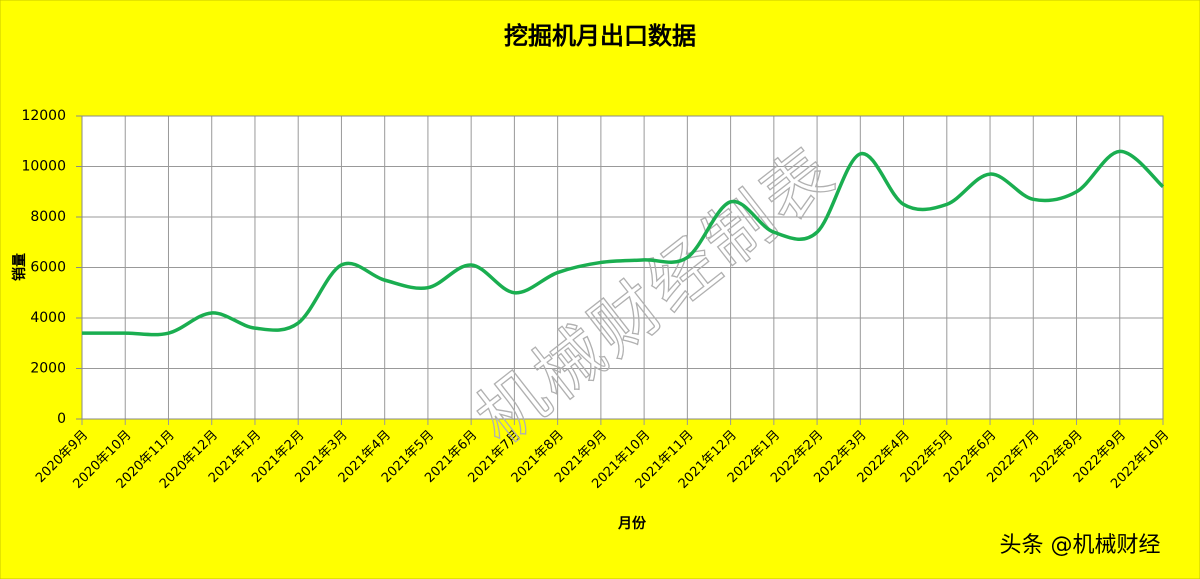 The image size is (1200, 579). What do you see at coordinates (19, 267) in the screenshot?
I see `y-axis-label: 销量` at bounding box center [19, 267].